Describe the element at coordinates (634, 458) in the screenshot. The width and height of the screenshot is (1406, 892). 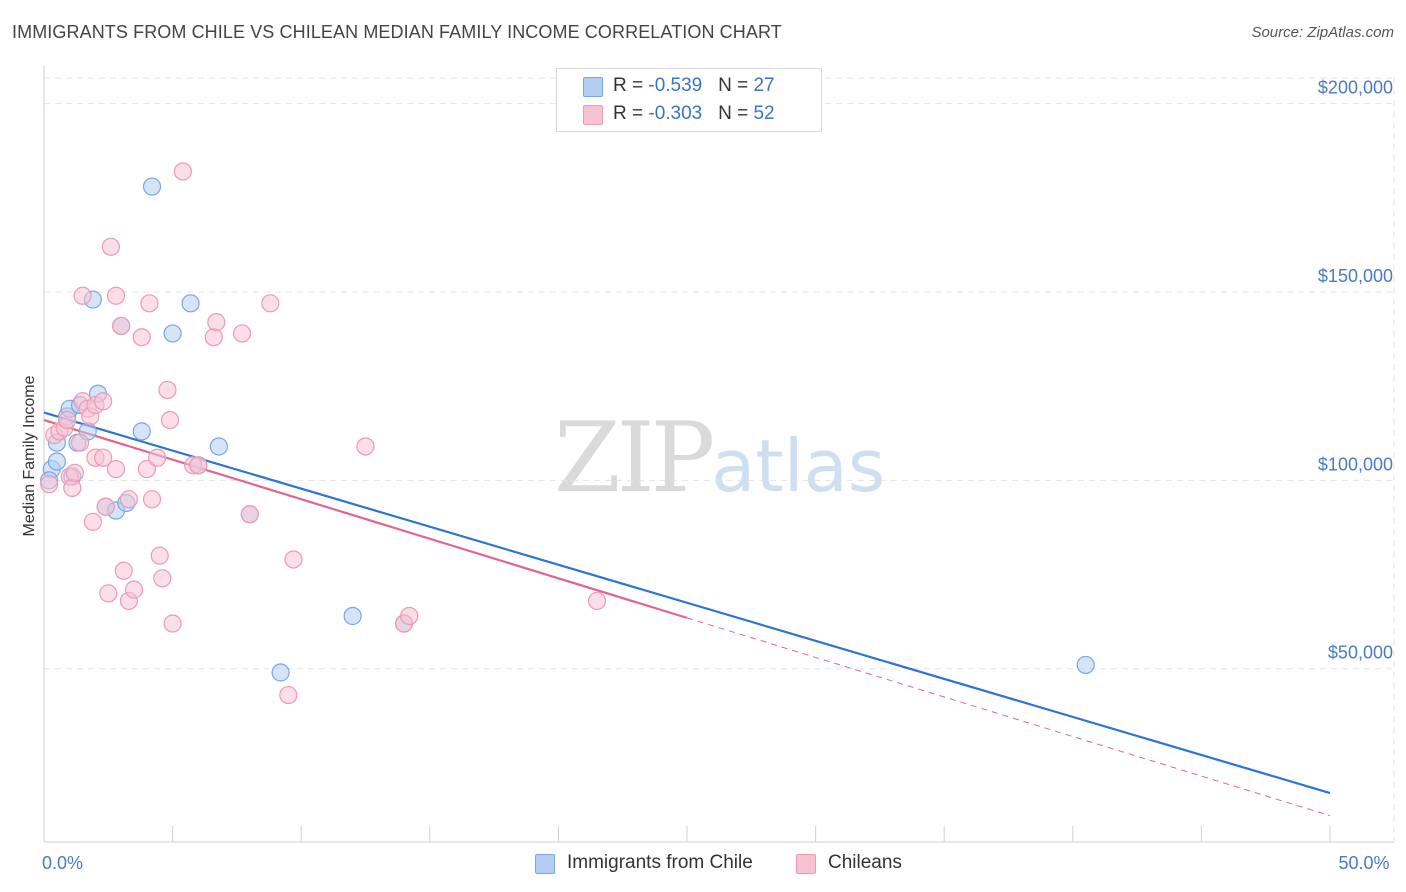
I see `watermark-zip: ZIP` at that location.